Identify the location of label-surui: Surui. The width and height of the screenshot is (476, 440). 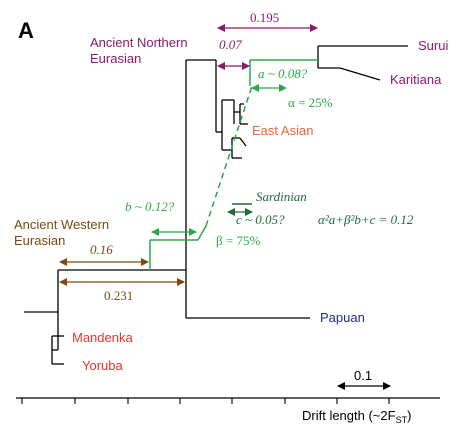
(433, 45).